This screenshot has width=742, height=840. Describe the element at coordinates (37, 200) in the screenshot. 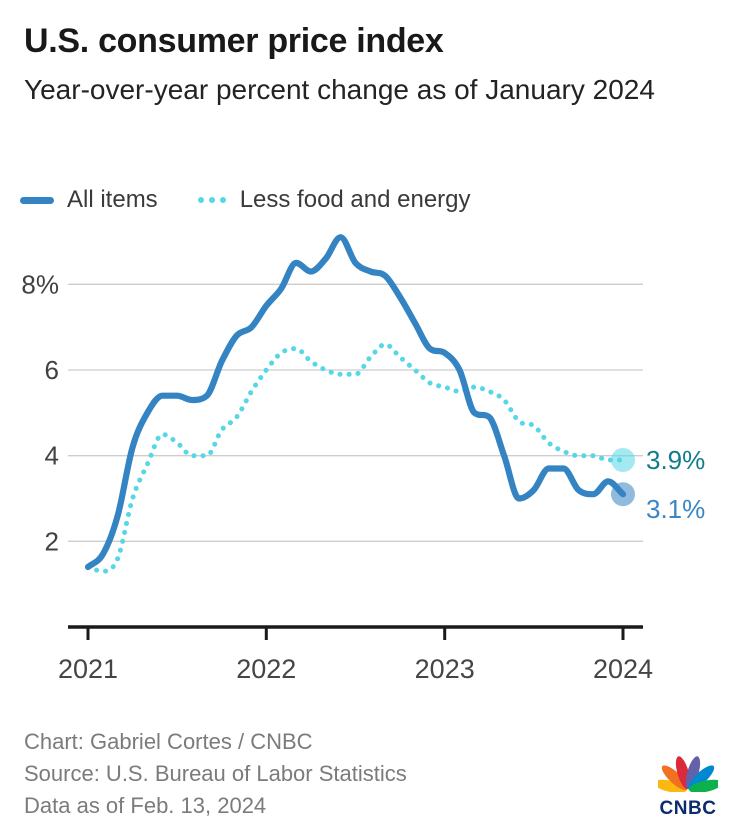

I see `all-items-line-swatch` at that location.